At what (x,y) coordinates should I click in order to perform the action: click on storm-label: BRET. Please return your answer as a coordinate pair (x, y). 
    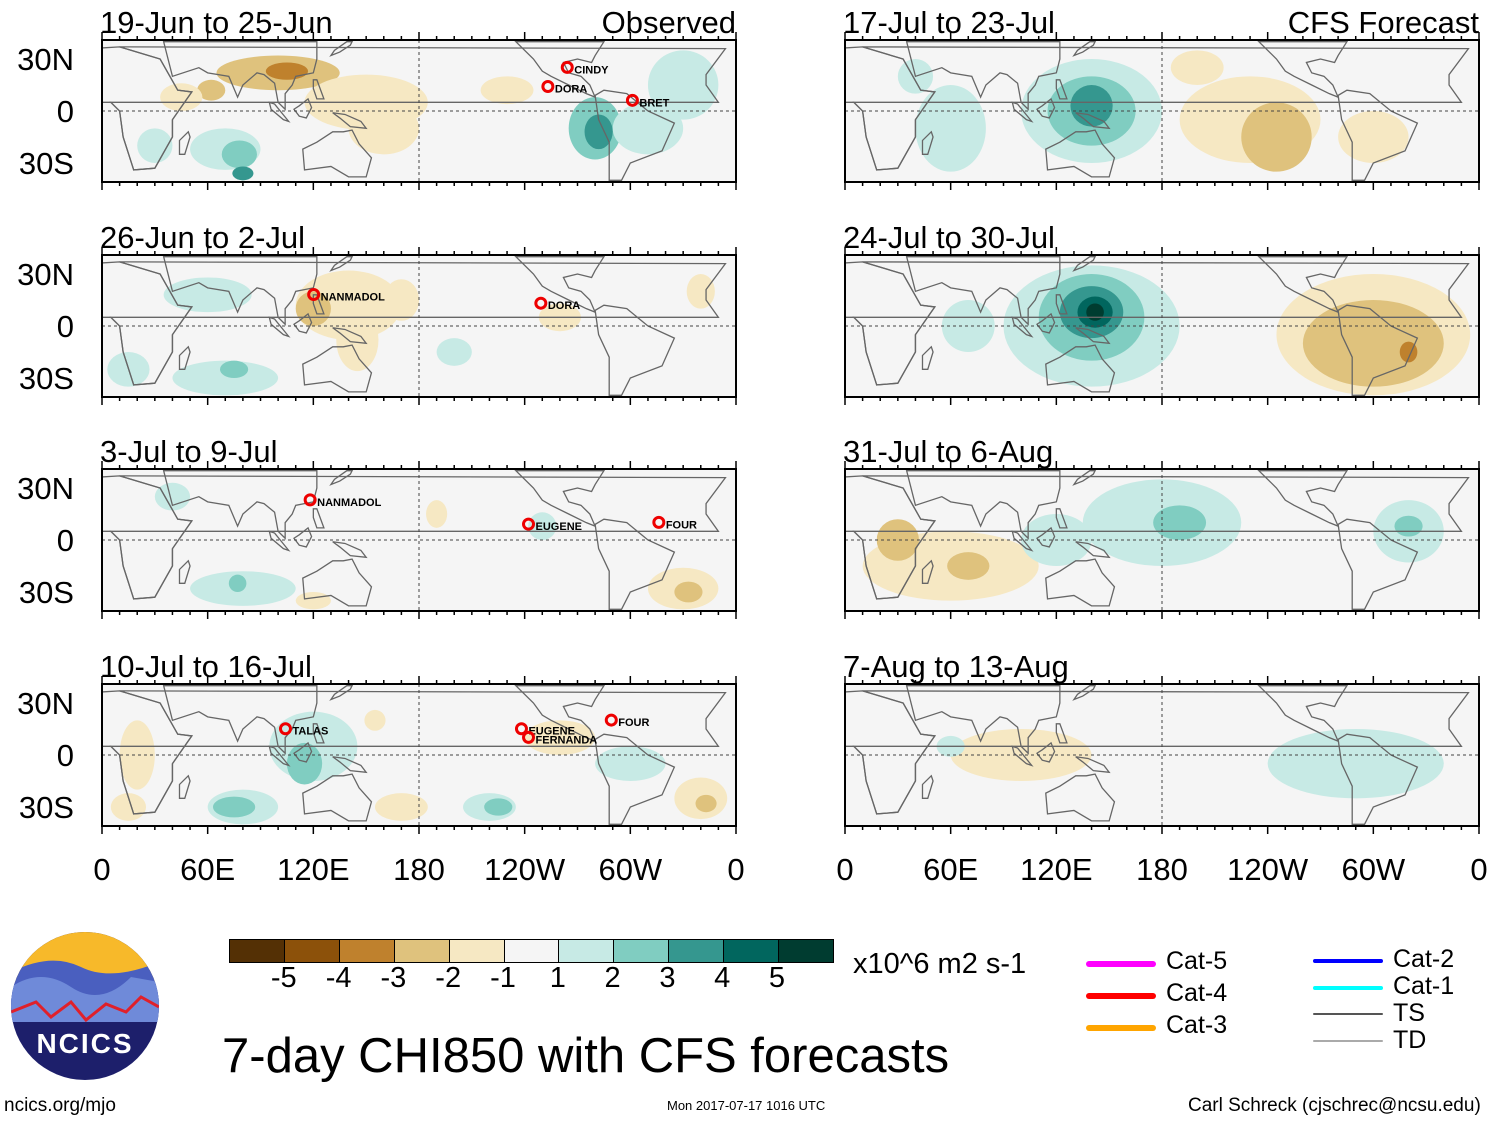
    Looking at the image, I should click on (654, 103).